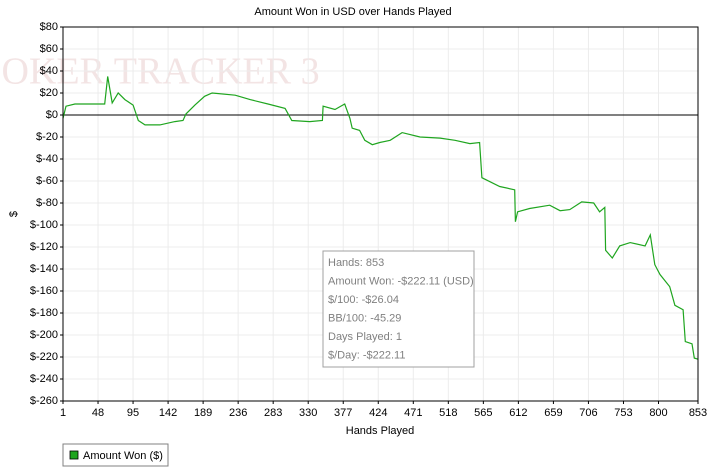 This screenshot has height=475, width=717. Describe the element at coordinates (356, 263) in the screenshot. I see `info-line: Hands: 853` at that location.